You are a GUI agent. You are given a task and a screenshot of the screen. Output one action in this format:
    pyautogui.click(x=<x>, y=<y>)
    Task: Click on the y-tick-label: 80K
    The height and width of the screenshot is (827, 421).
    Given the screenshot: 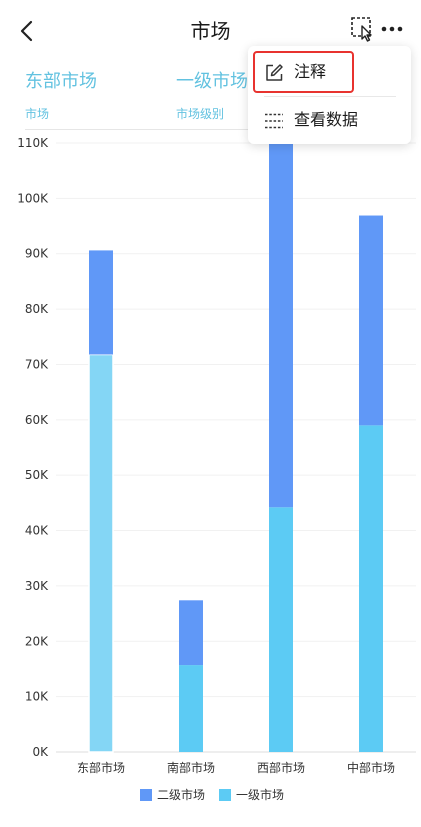 What is the action you would take?
    pyautogui.click(x=37, y=309)
    